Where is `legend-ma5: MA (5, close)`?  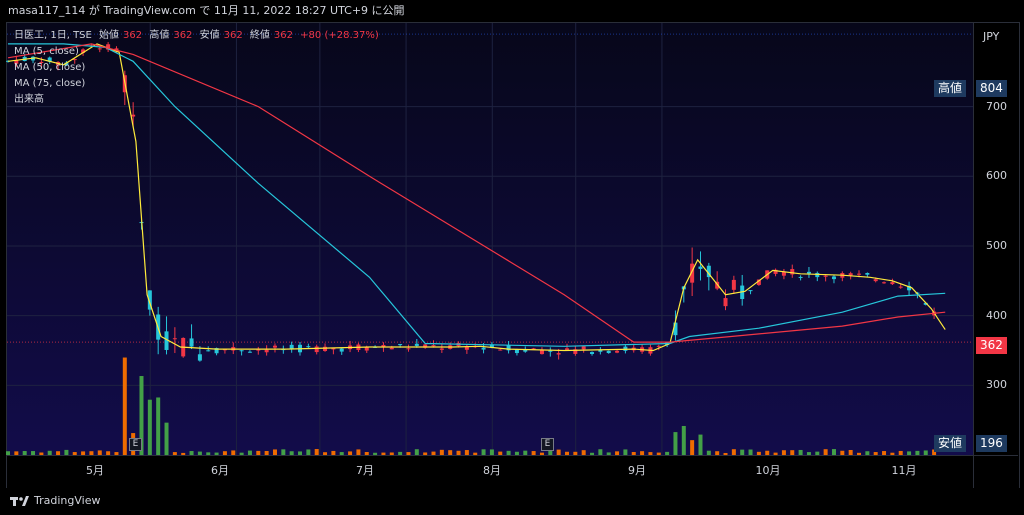
legend-ma5: MA (5, close) is located at coordinates (46, 51).